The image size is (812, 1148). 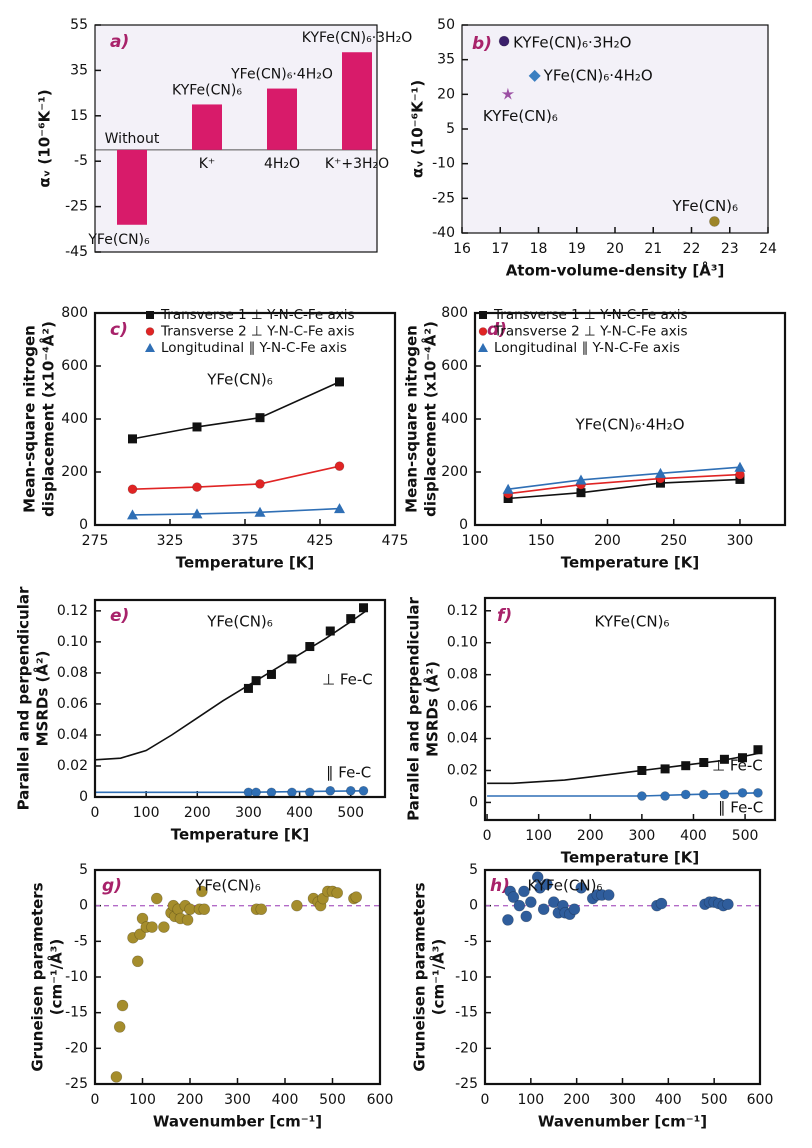 I want to click on x-tick-label: 19, so click(x=577, y=249).